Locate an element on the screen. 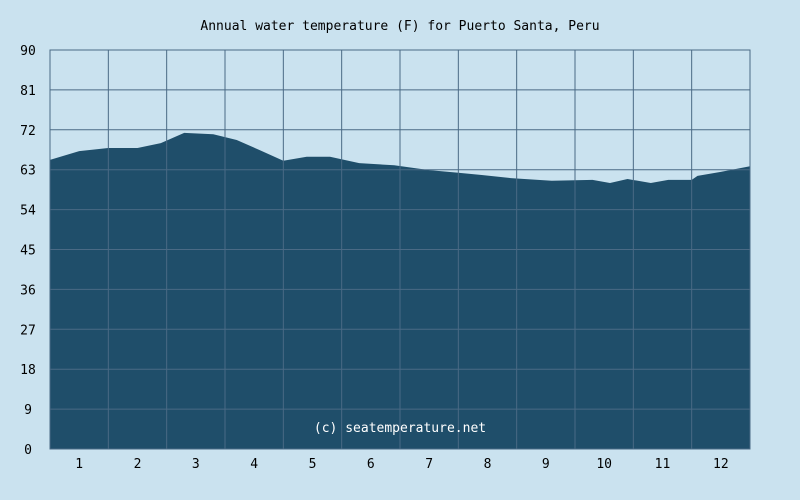  y-tick-label: 54 is located at coordinates (28, 211).